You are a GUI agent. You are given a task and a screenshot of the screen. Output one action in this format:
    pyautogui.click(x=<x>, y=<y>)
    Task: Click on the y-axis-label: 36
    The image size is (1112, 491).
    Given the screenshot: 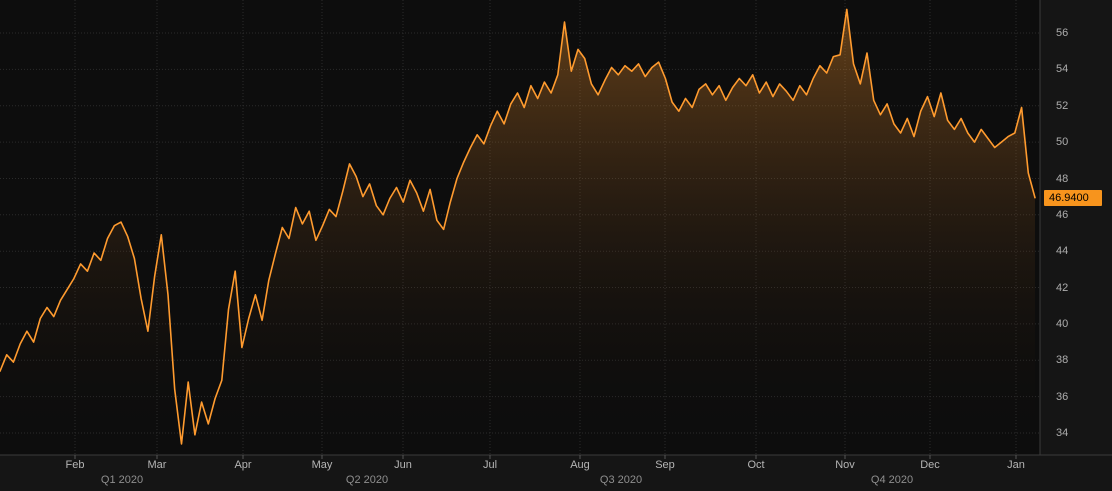 What is the action you would take?
    pyautogui.click(x=1062, y=396)
    